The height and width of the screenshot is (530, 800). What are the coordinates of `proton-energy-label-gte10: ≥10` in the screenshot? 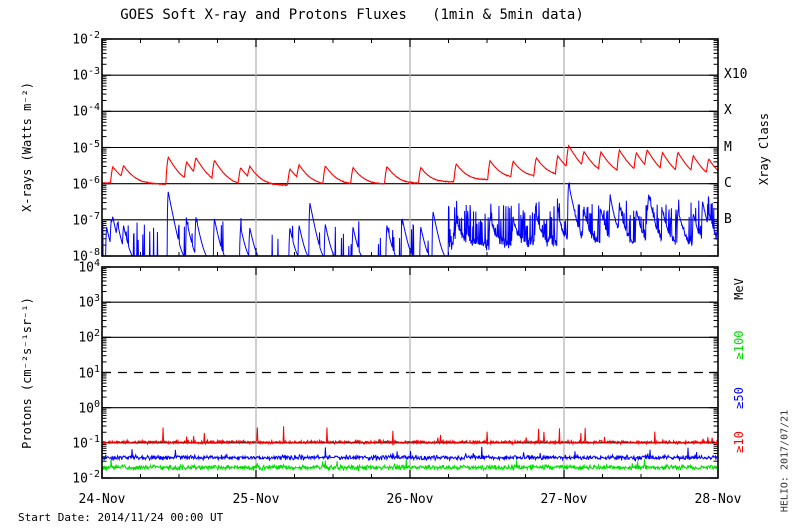 It's located at (739, 442).